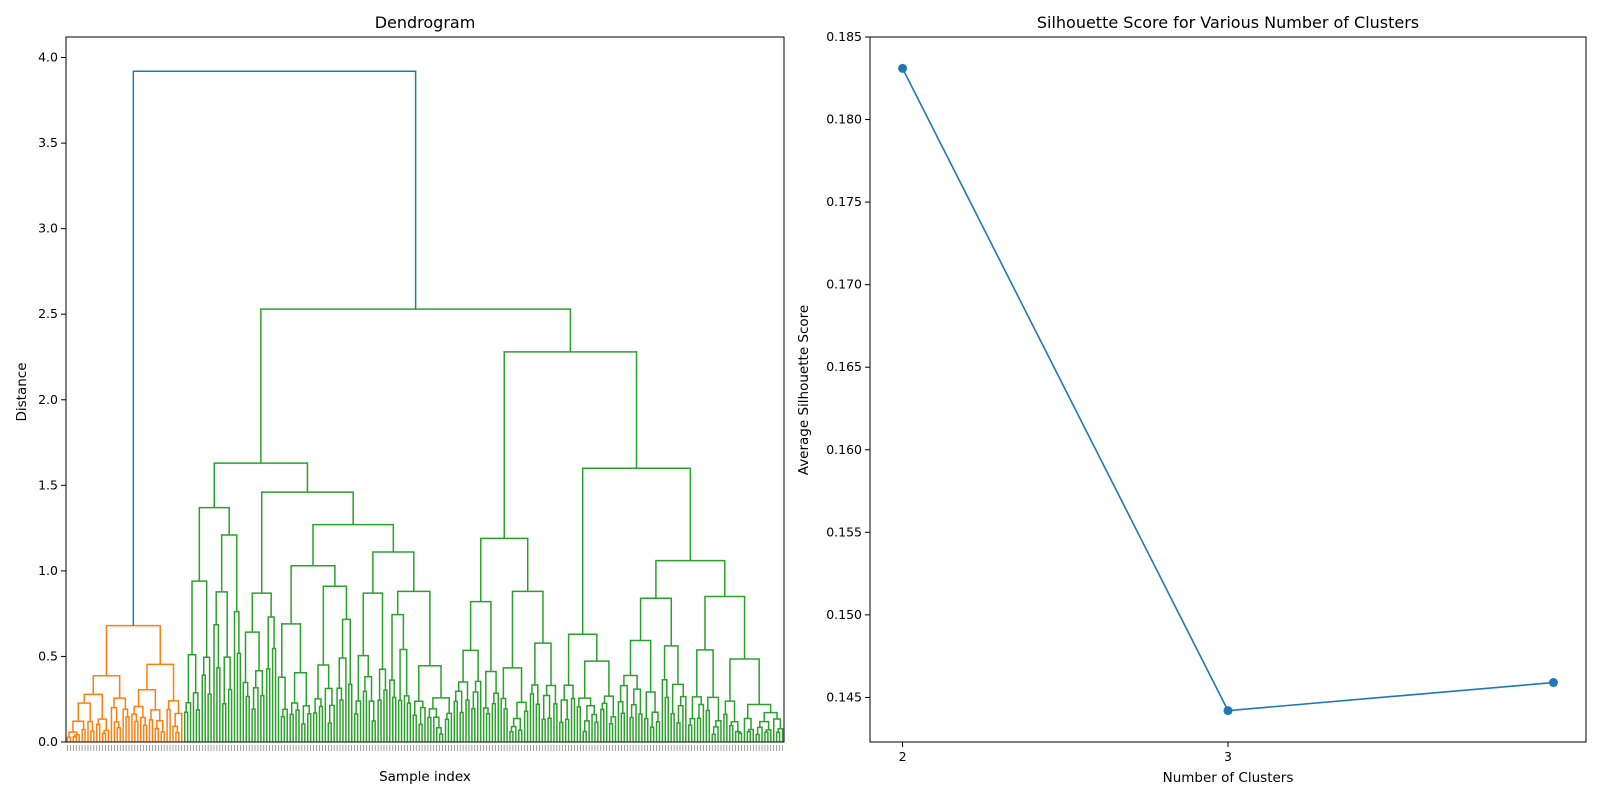  I want to click on silhouette-y-tick-label: 0.180, so click(844, 119).